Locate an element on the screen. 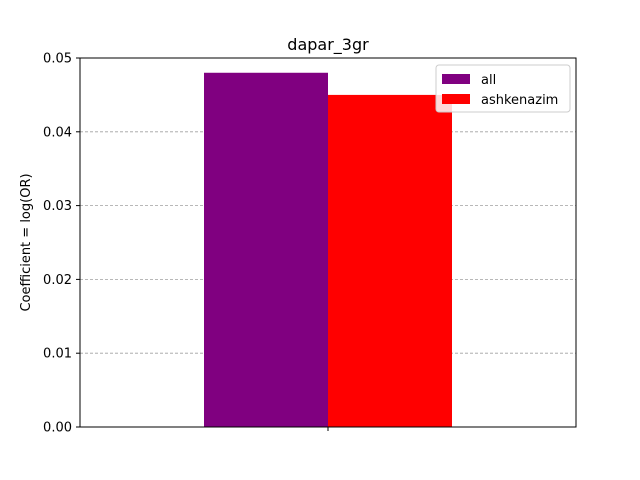 The height and width of the screenshot is (480, 640). legend-label-all: all is located at coordinates (488, 80).